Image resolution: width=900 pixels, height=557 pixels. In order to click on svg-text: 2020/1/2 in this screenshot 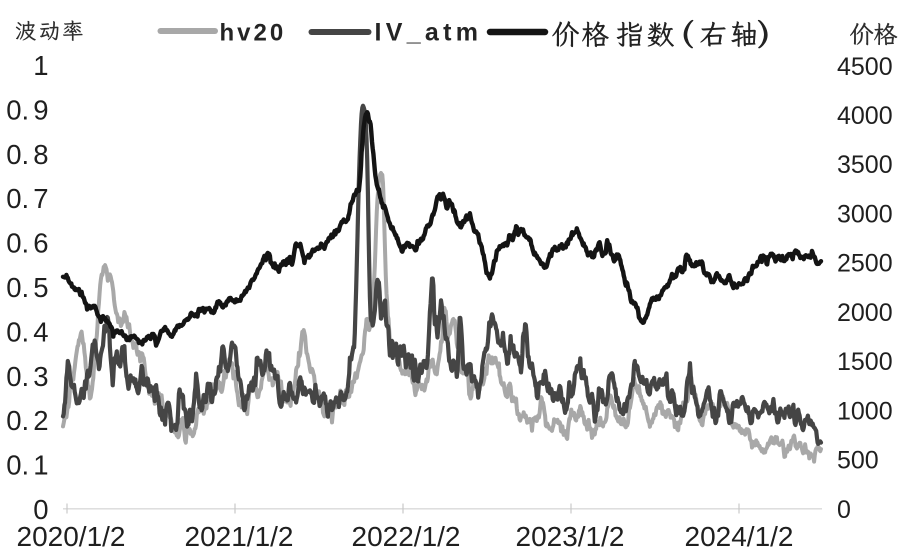, I will do `click(71, 536)`.